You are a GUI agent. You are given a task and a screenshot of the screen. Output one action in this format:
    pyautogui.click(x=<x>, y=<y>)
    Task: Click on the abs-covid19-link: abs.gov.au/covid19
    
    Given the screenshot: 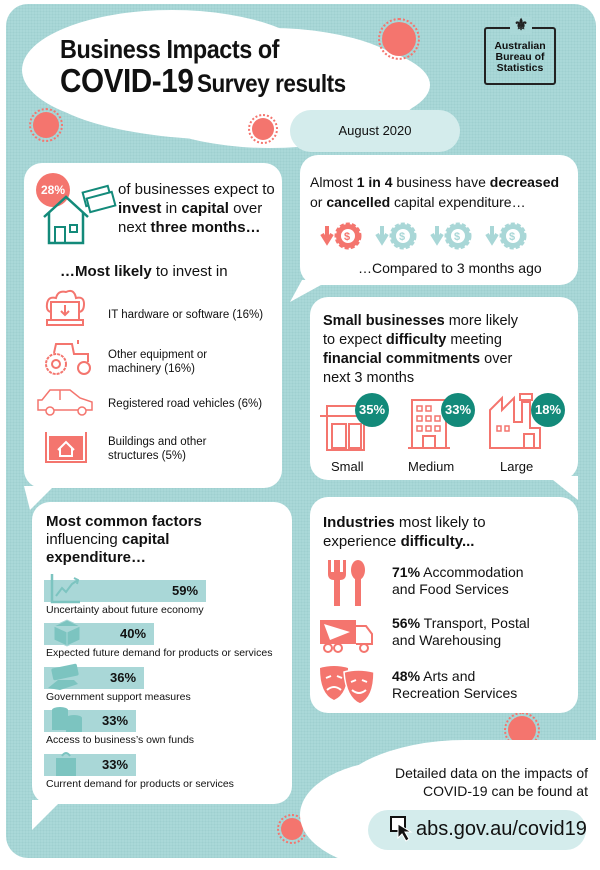 What is the action you would take?
    pyautogui.click(x=501, y=829)
    